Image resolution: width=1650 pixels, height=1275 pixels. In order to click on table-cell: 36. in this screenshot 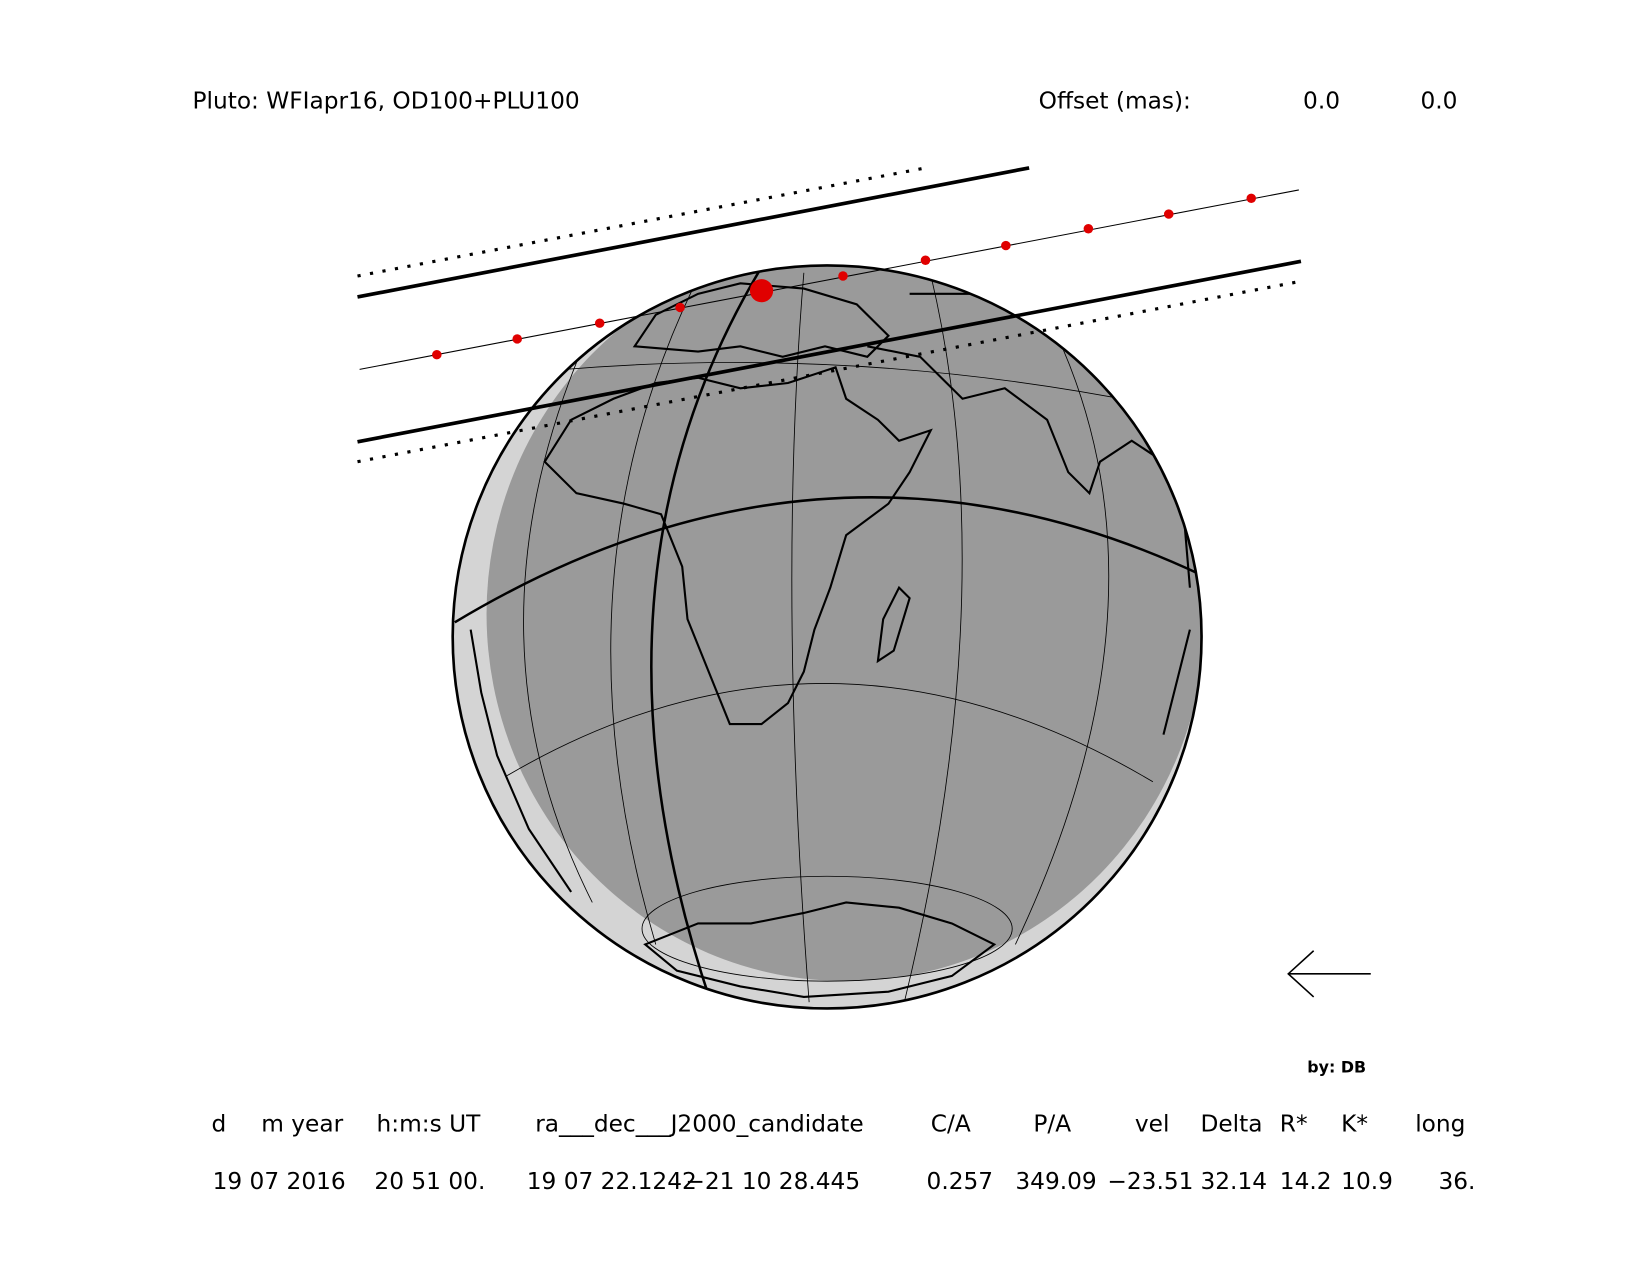, I will do `click(1456, 1181)`.